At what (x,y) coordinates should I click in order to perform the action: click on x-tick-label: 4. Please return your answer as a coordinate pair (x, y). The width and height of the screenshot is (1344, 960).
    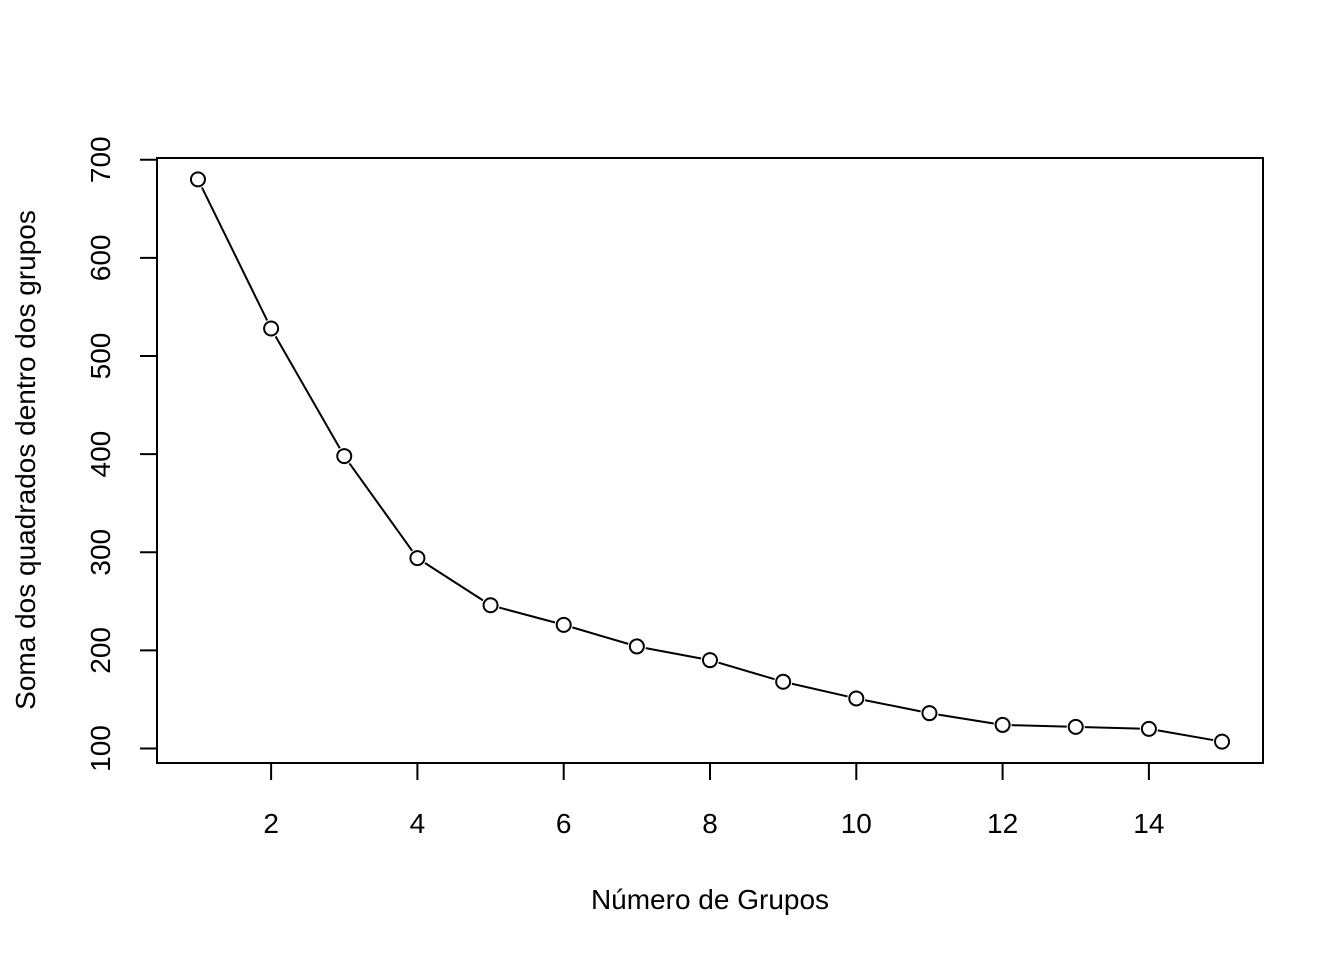
    Looking at the image, I should click on (418, 823).